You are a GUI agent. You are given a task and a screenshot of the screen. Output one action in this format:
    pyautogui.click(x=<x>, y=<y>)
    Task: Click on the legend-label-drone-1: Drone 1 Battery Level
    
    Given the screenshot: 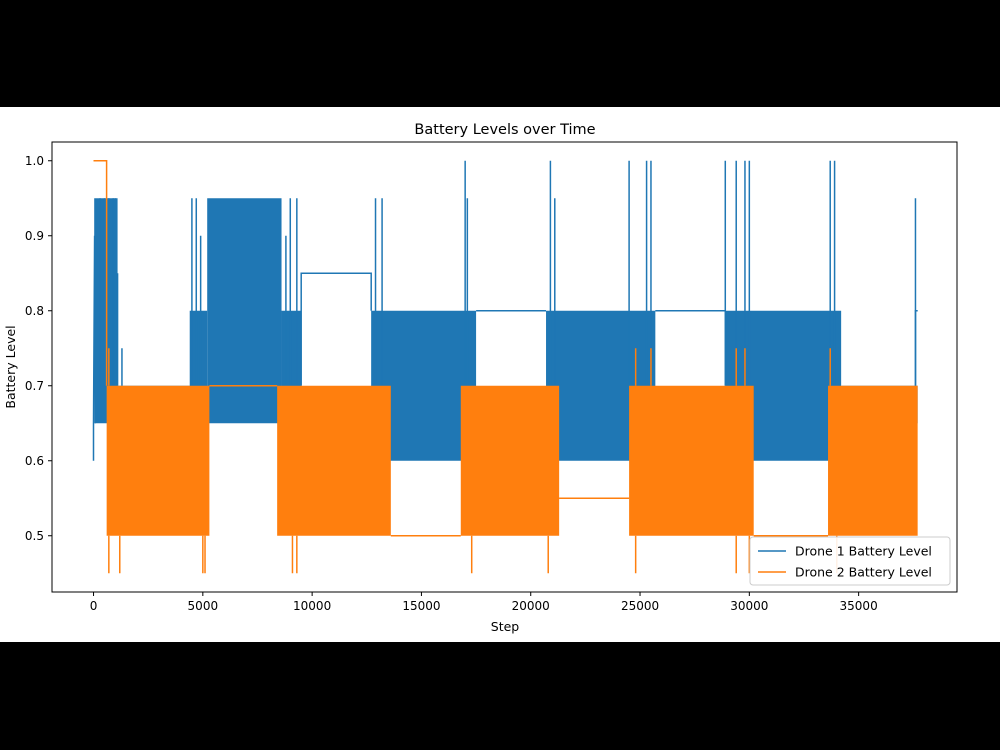 What is the action you would take?
    pyautogui.click(x=863, y=551)
    